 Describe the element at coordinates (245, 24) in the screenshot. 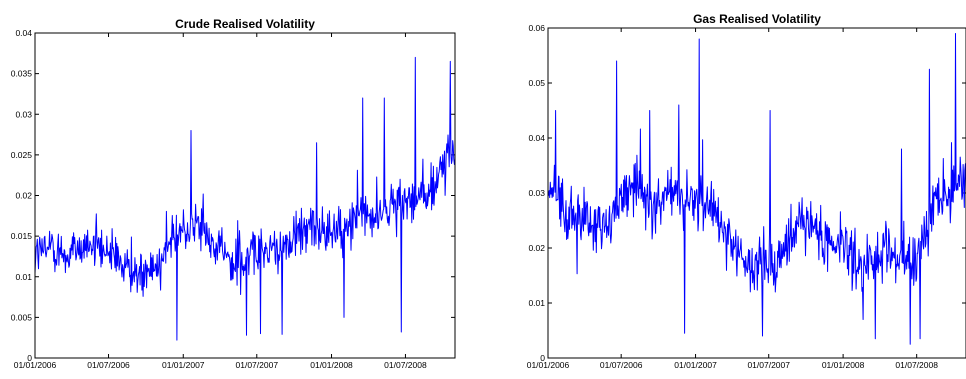

I see `chart-title: Crude Realised Volatility` at that location.